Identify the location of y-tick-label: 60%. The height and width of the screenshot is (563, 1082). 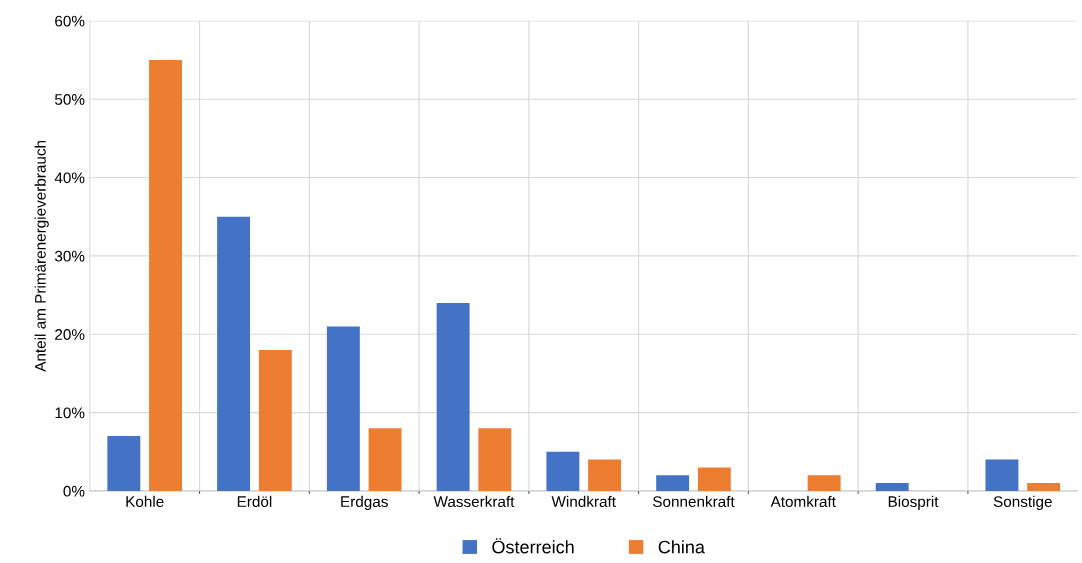
(70, 21).